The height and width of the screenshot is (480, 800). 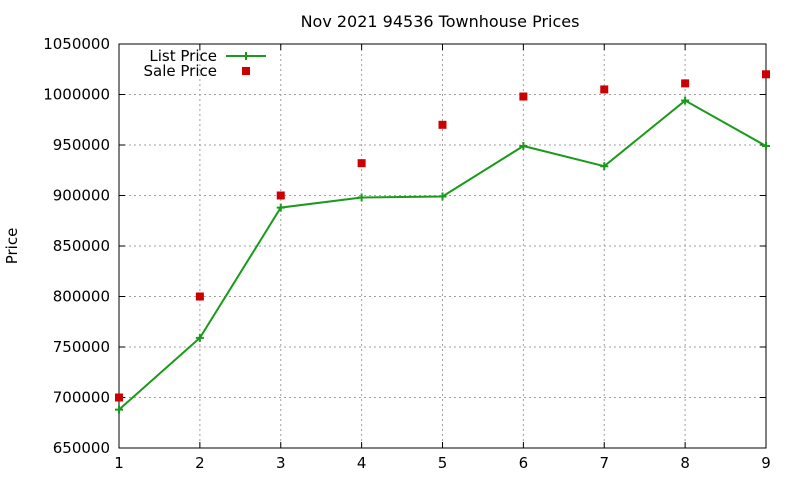 What do you see at coordinates (119, 463) in the screenshot?
I see `x-tick-label: 1` at bounding box center [119, 463].